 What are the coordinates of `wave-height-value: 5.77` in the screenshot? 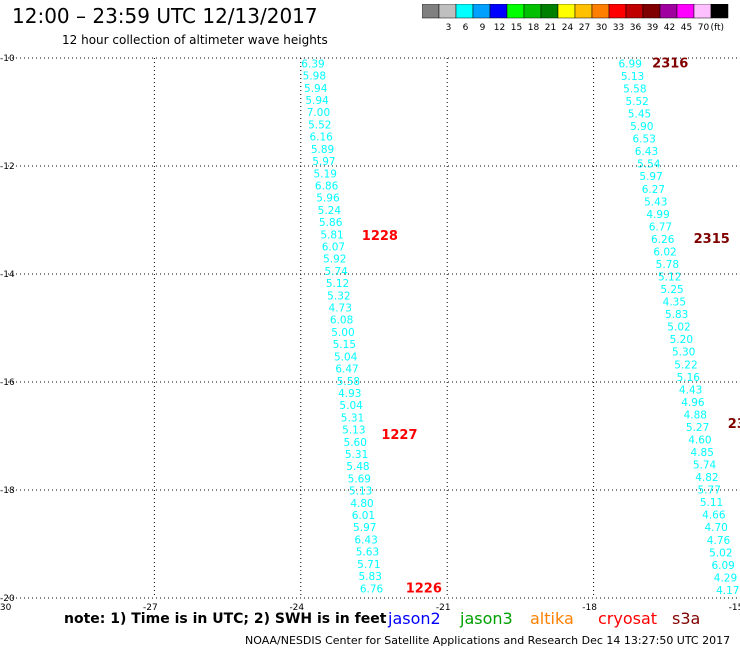 It's located at (709, 491).